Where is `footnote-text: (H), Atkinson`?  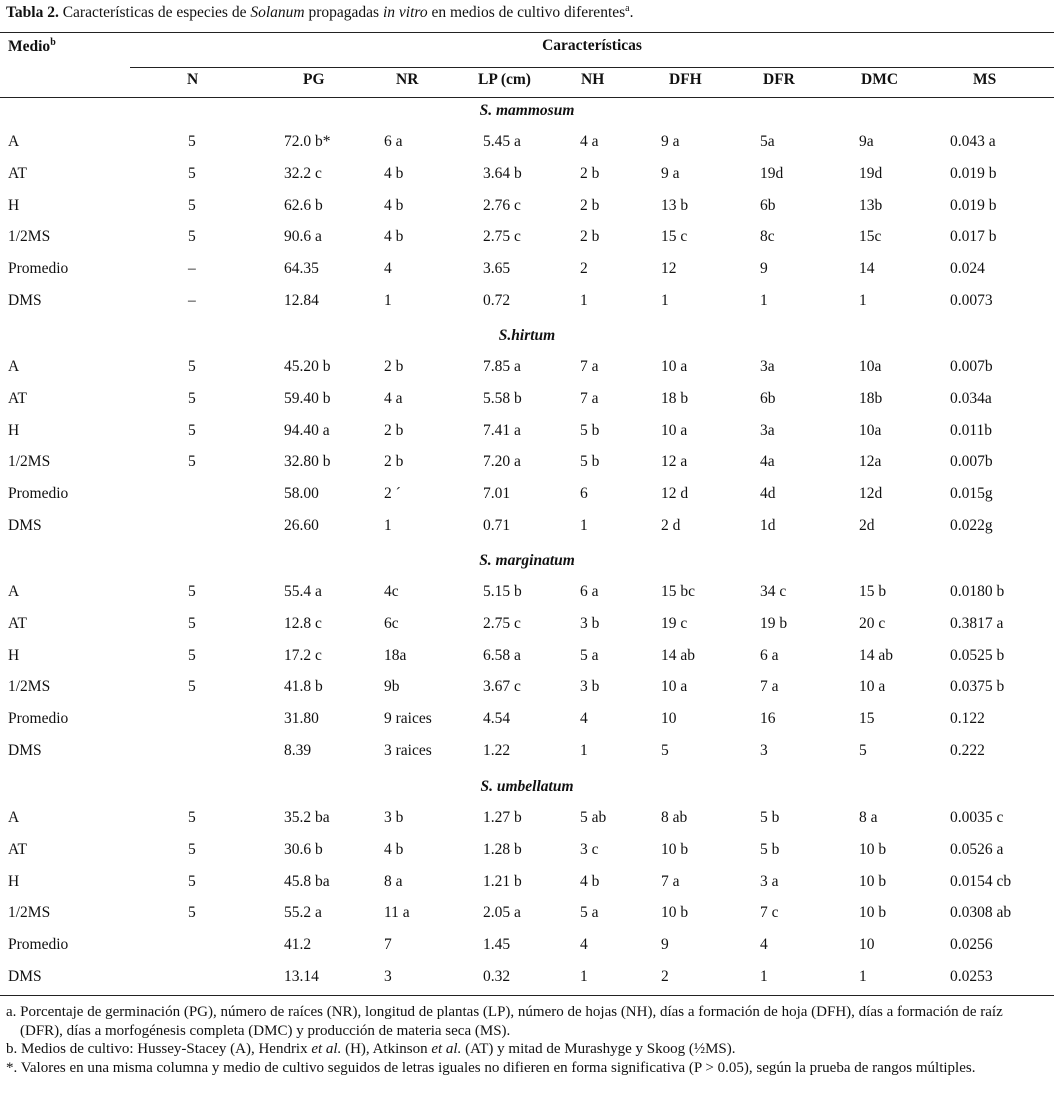
footnote-text: (H), Atkinson is located at coordinates (386, 1049).